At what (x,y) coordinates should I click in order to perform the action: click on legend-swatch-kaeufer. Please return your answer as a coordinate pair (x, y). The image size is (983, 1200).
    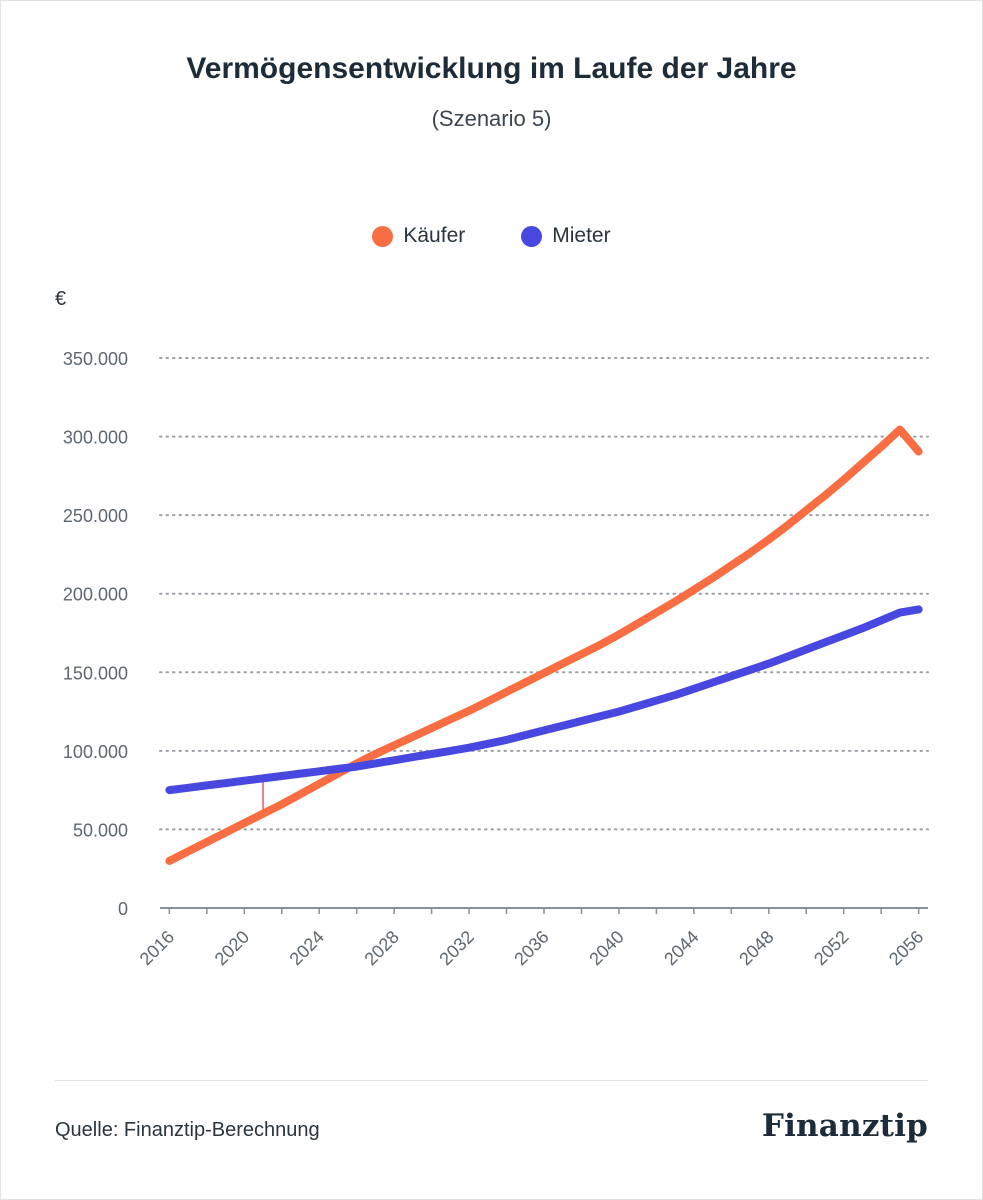
    Looking at the image, I should click on (383, 236).